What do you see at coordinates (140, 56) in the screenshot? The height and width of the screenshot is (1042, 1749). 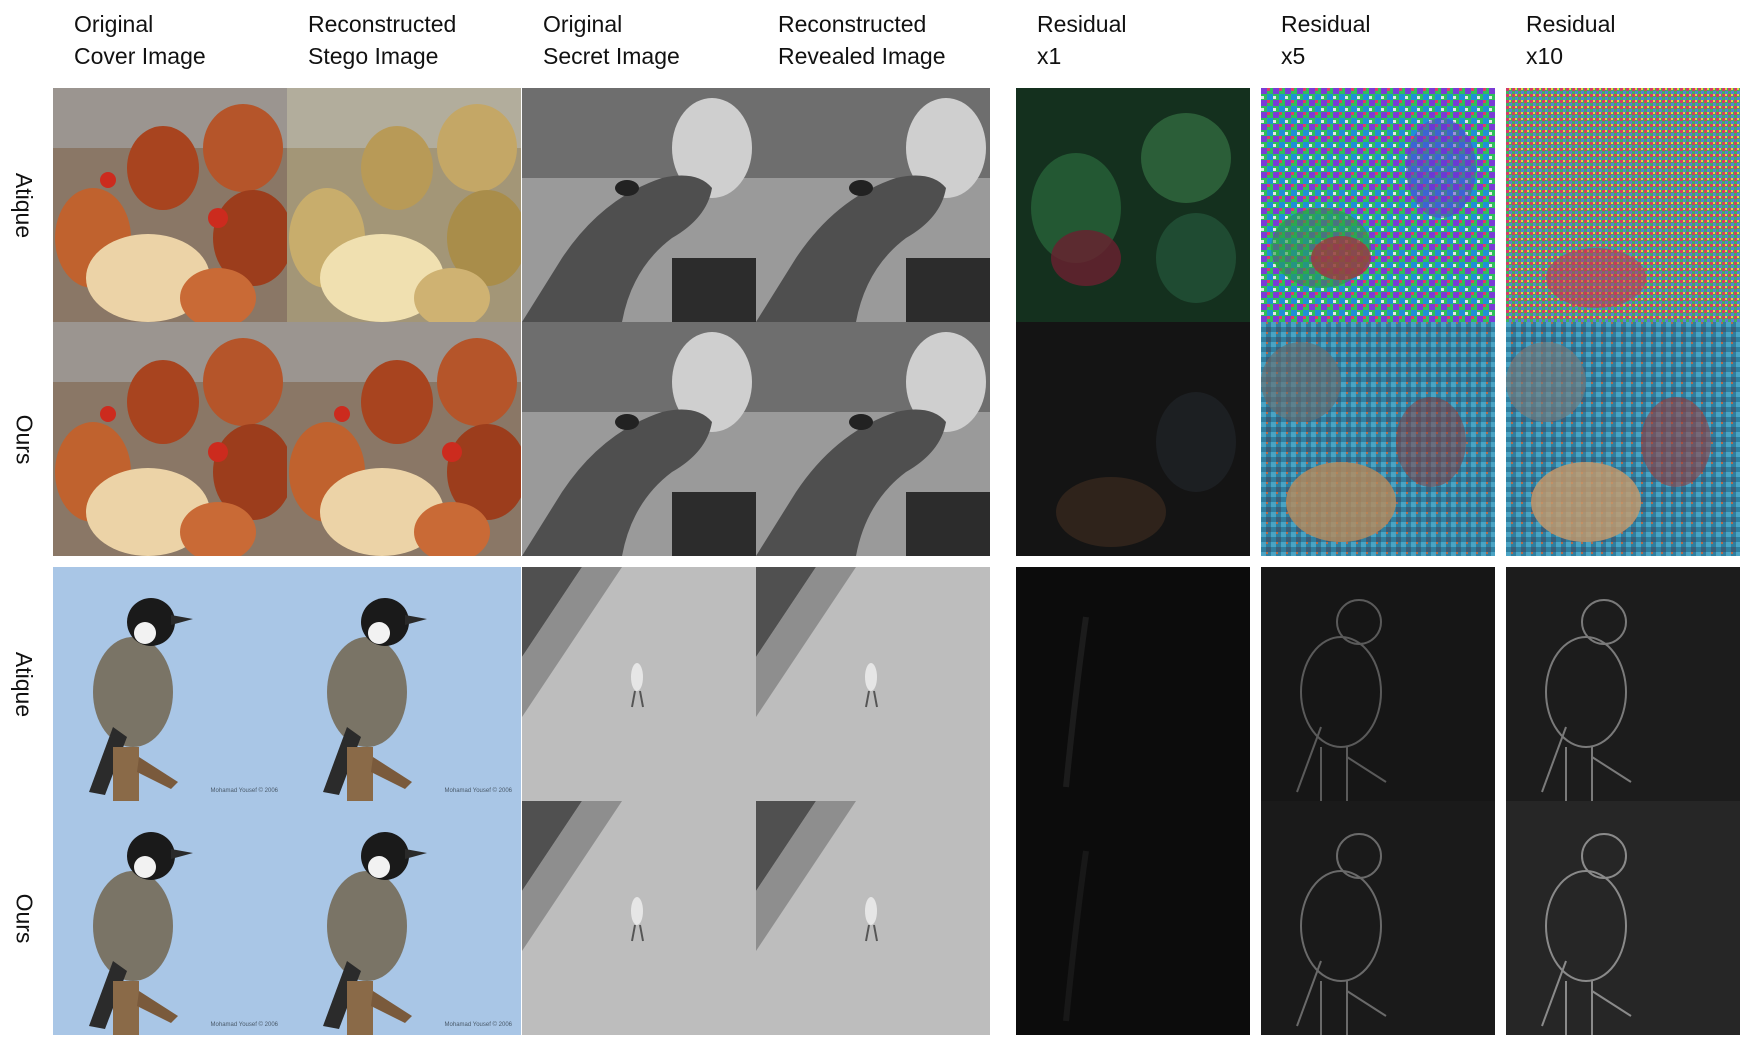 I see `header-line: Cover Image` at bounding box center [140, 56].